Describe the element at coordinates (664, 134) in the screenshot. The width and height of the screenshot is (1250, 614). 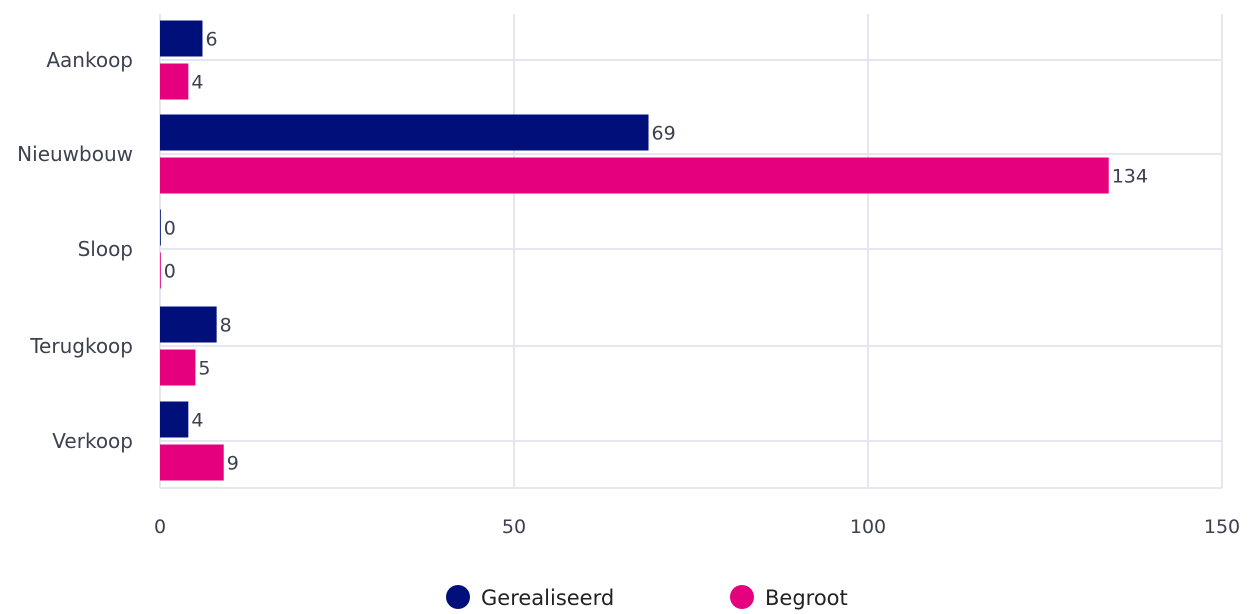
I see `data-label: 69` at that location.